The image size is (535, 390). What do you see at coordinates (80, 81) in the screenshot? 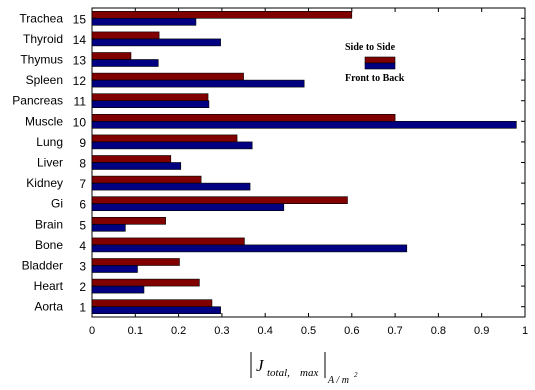
I see `category-number: 12` at bounding box center [80, 81].